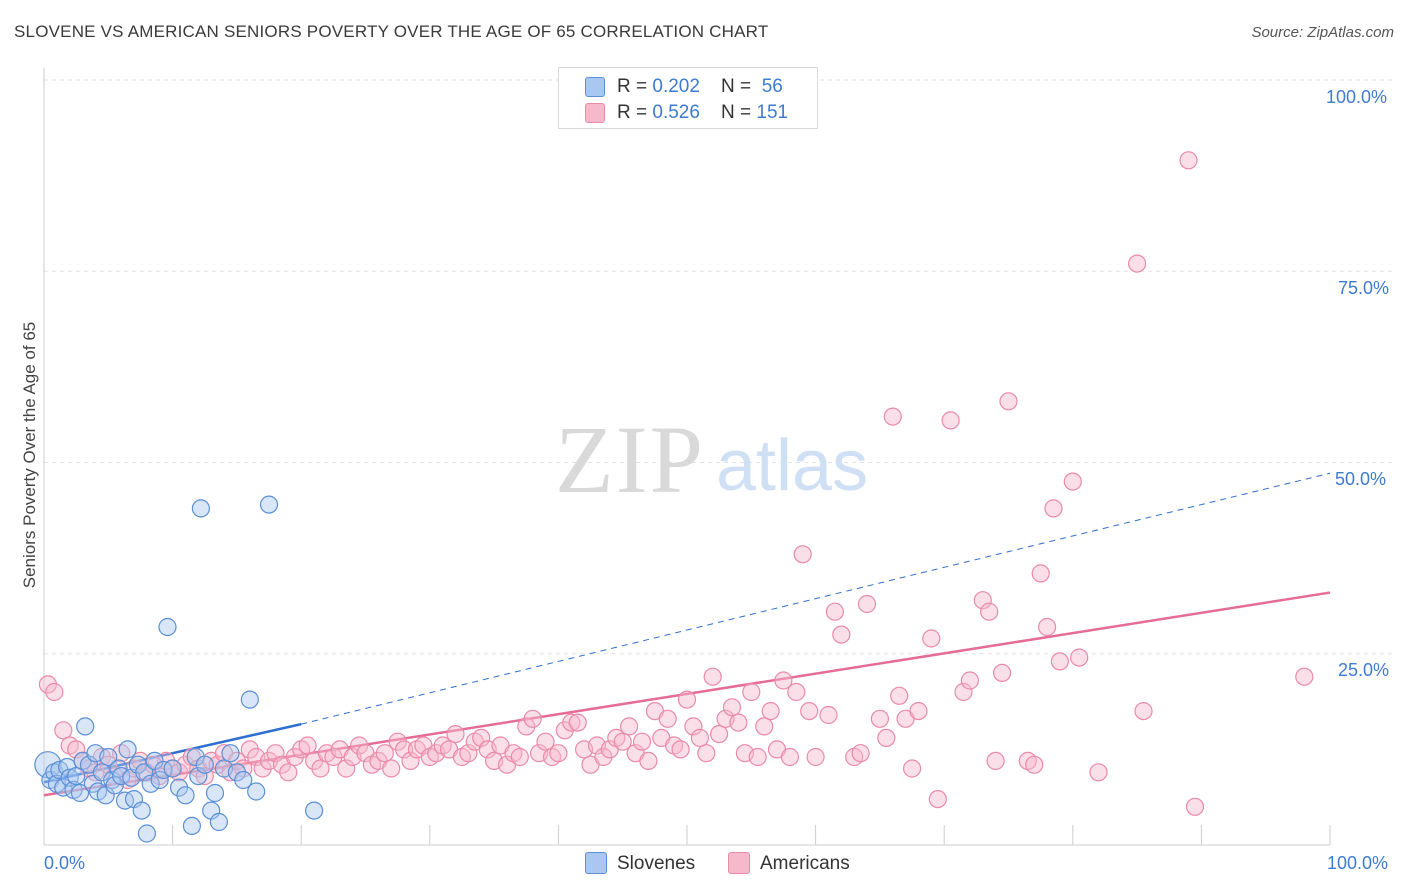 The width and height of the screenshot is (1406, 892). What do you see at coordinates (179, 669) in the screenshot?
I see `slovenes-points` at bounding box center [179, 669].